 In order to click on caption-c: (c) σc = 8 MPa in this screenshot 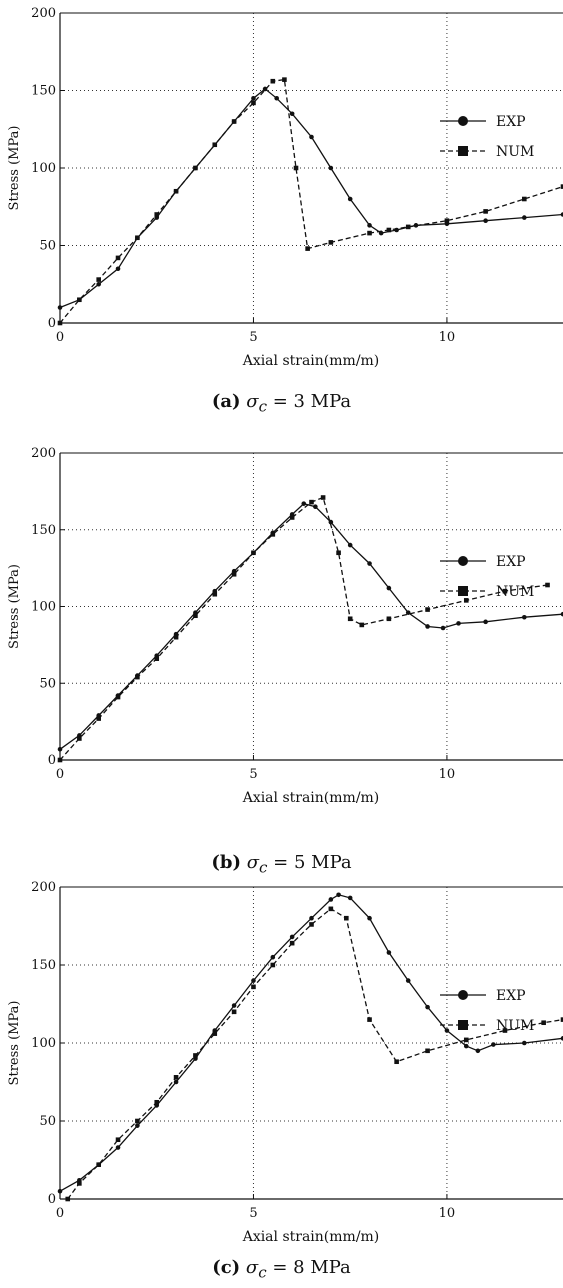, I will do `click(281, 1269)`.